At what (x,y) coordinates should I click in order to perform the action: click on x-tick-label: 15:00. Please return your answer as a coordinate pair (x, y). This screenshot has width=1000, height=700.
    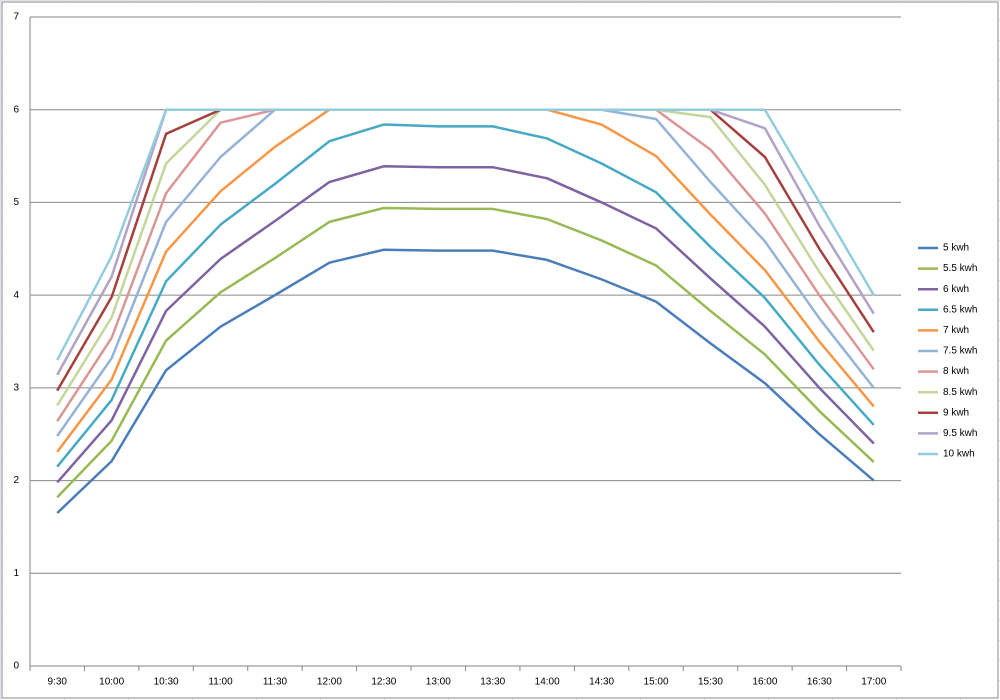
    Looking at the image, I should click on (656, 682).